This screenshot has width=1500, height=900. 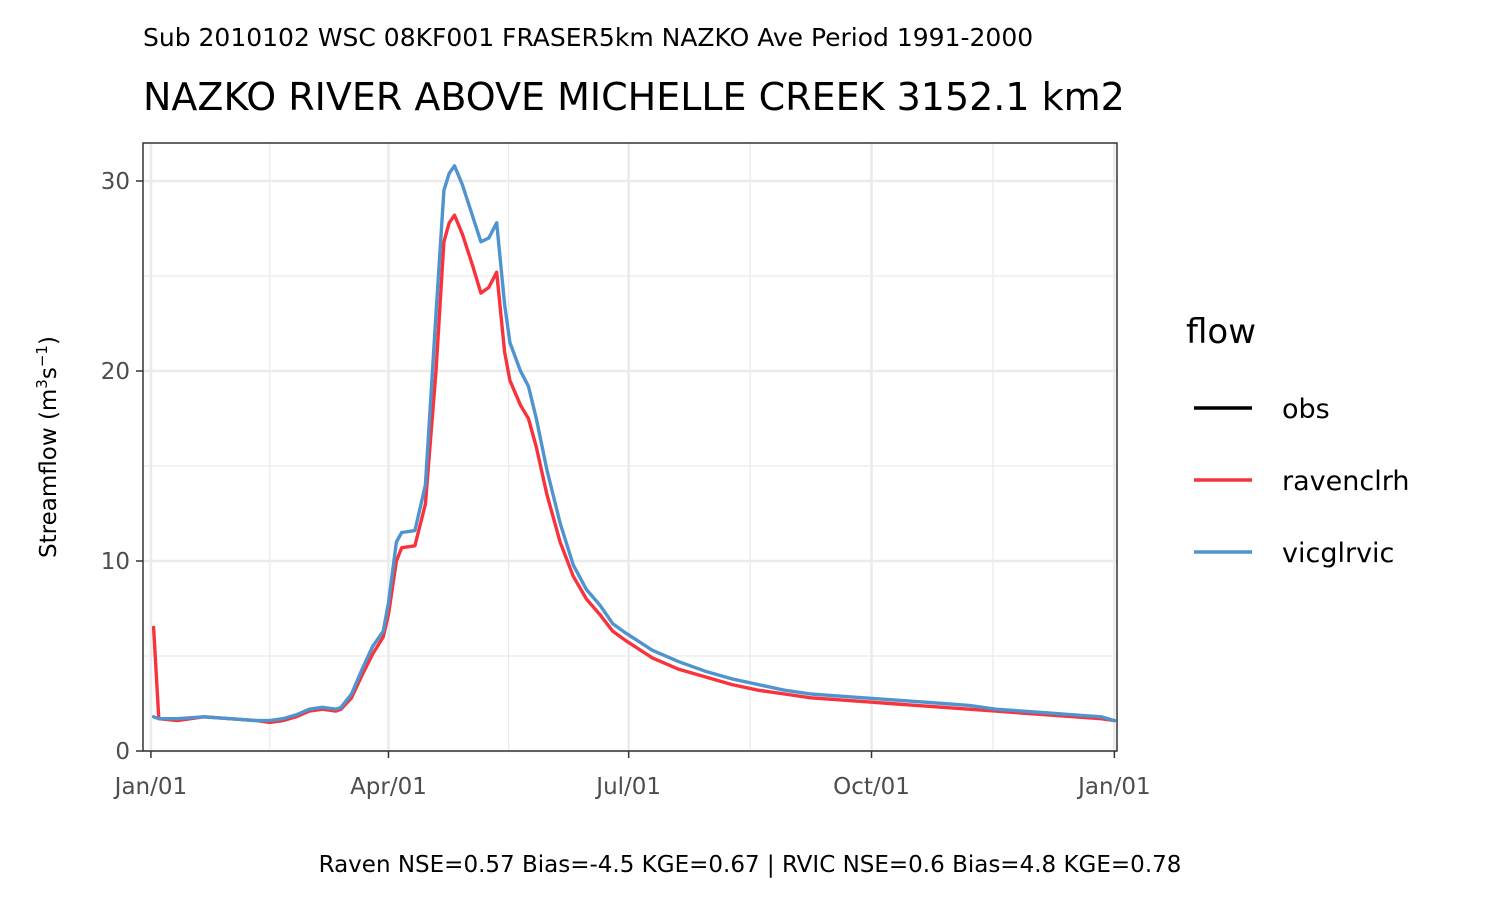 I want to click on y-axis-title: Streamflow (m3s−1), so click(x=47, y=447).